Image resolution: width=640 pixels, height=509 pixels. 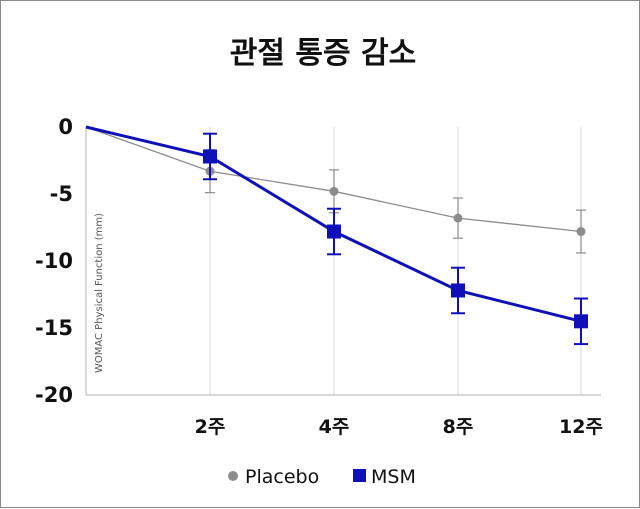 What do you see at coordinates (581, 427) in the screenshot?
I see `x-tick-label: 12주` at bounding box center [581, 427].